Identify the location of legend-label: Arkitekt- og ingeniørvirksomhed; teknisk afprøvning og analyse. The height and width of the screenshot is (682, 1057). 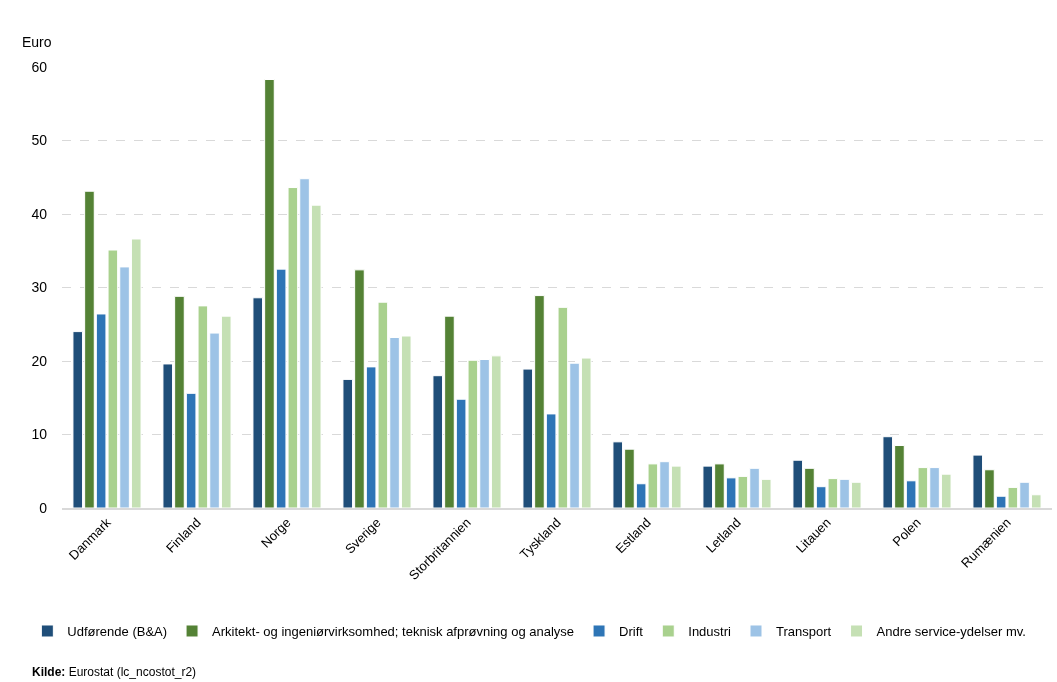
(393, 632).